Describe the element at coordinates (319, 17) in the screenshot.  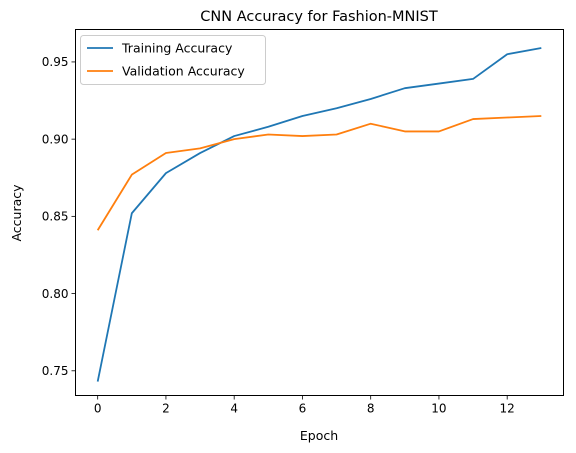
I see `chart-title: CNN Accuracy for Fashion-MNIST` at that location.